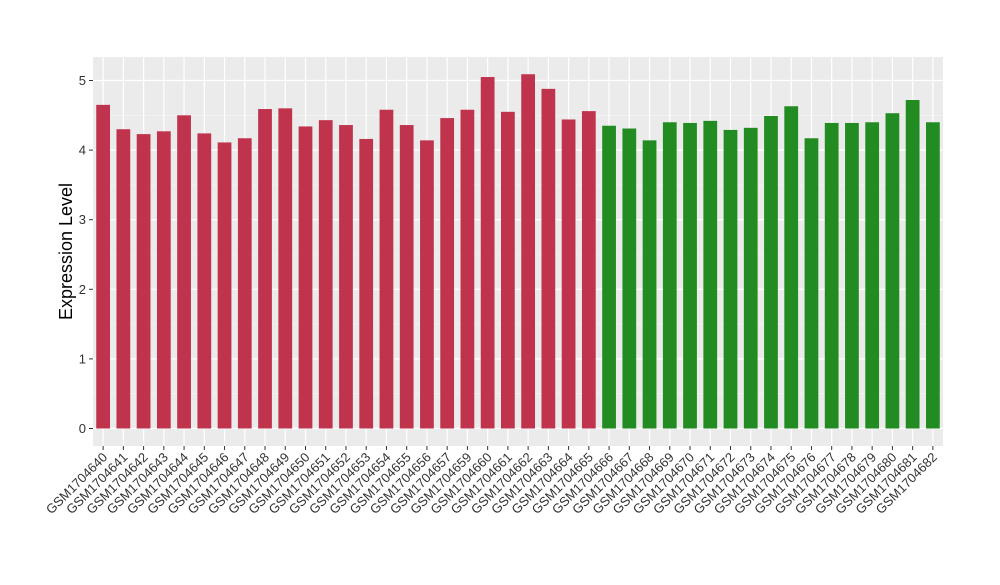 The image size is (1000, 585). What do you see at coordinates (163, 280) in the screenshot?
I see `bar-GSM1704643` at bounding box center [163, 280].